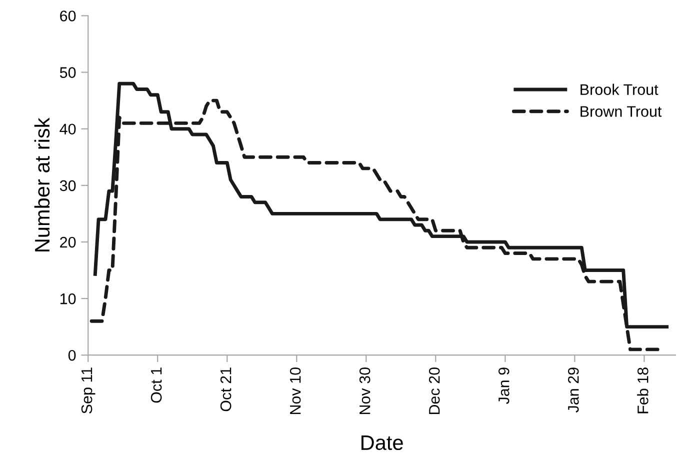  I want to click on y-tick-label: 20, so click(68, 242).